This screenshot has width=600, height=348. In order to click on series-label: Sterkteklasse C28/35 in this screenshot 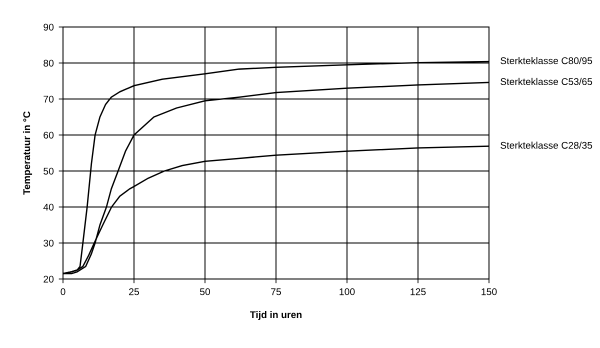, I will do `click(546, 145)`.